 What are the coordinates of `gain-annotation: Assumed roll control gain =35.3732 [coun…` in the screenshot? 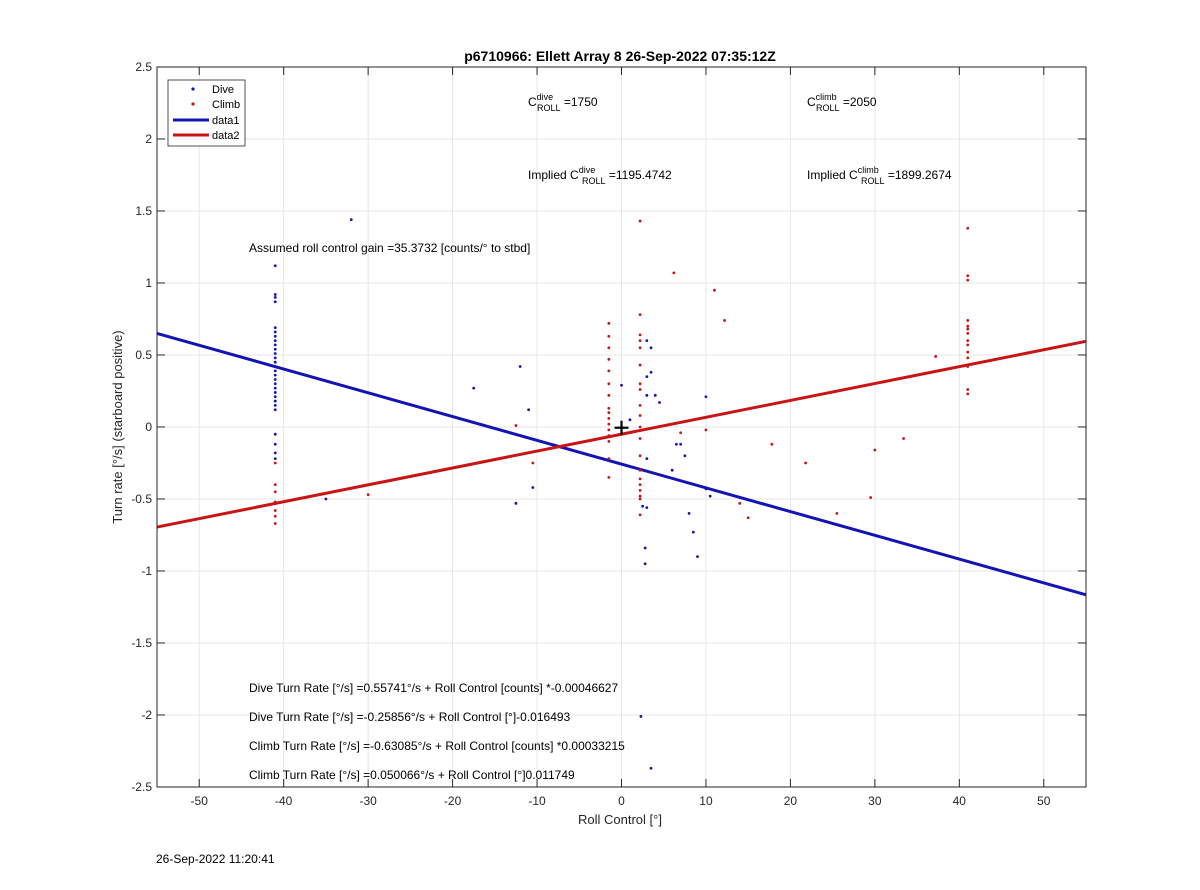 It's located at (389, 248).